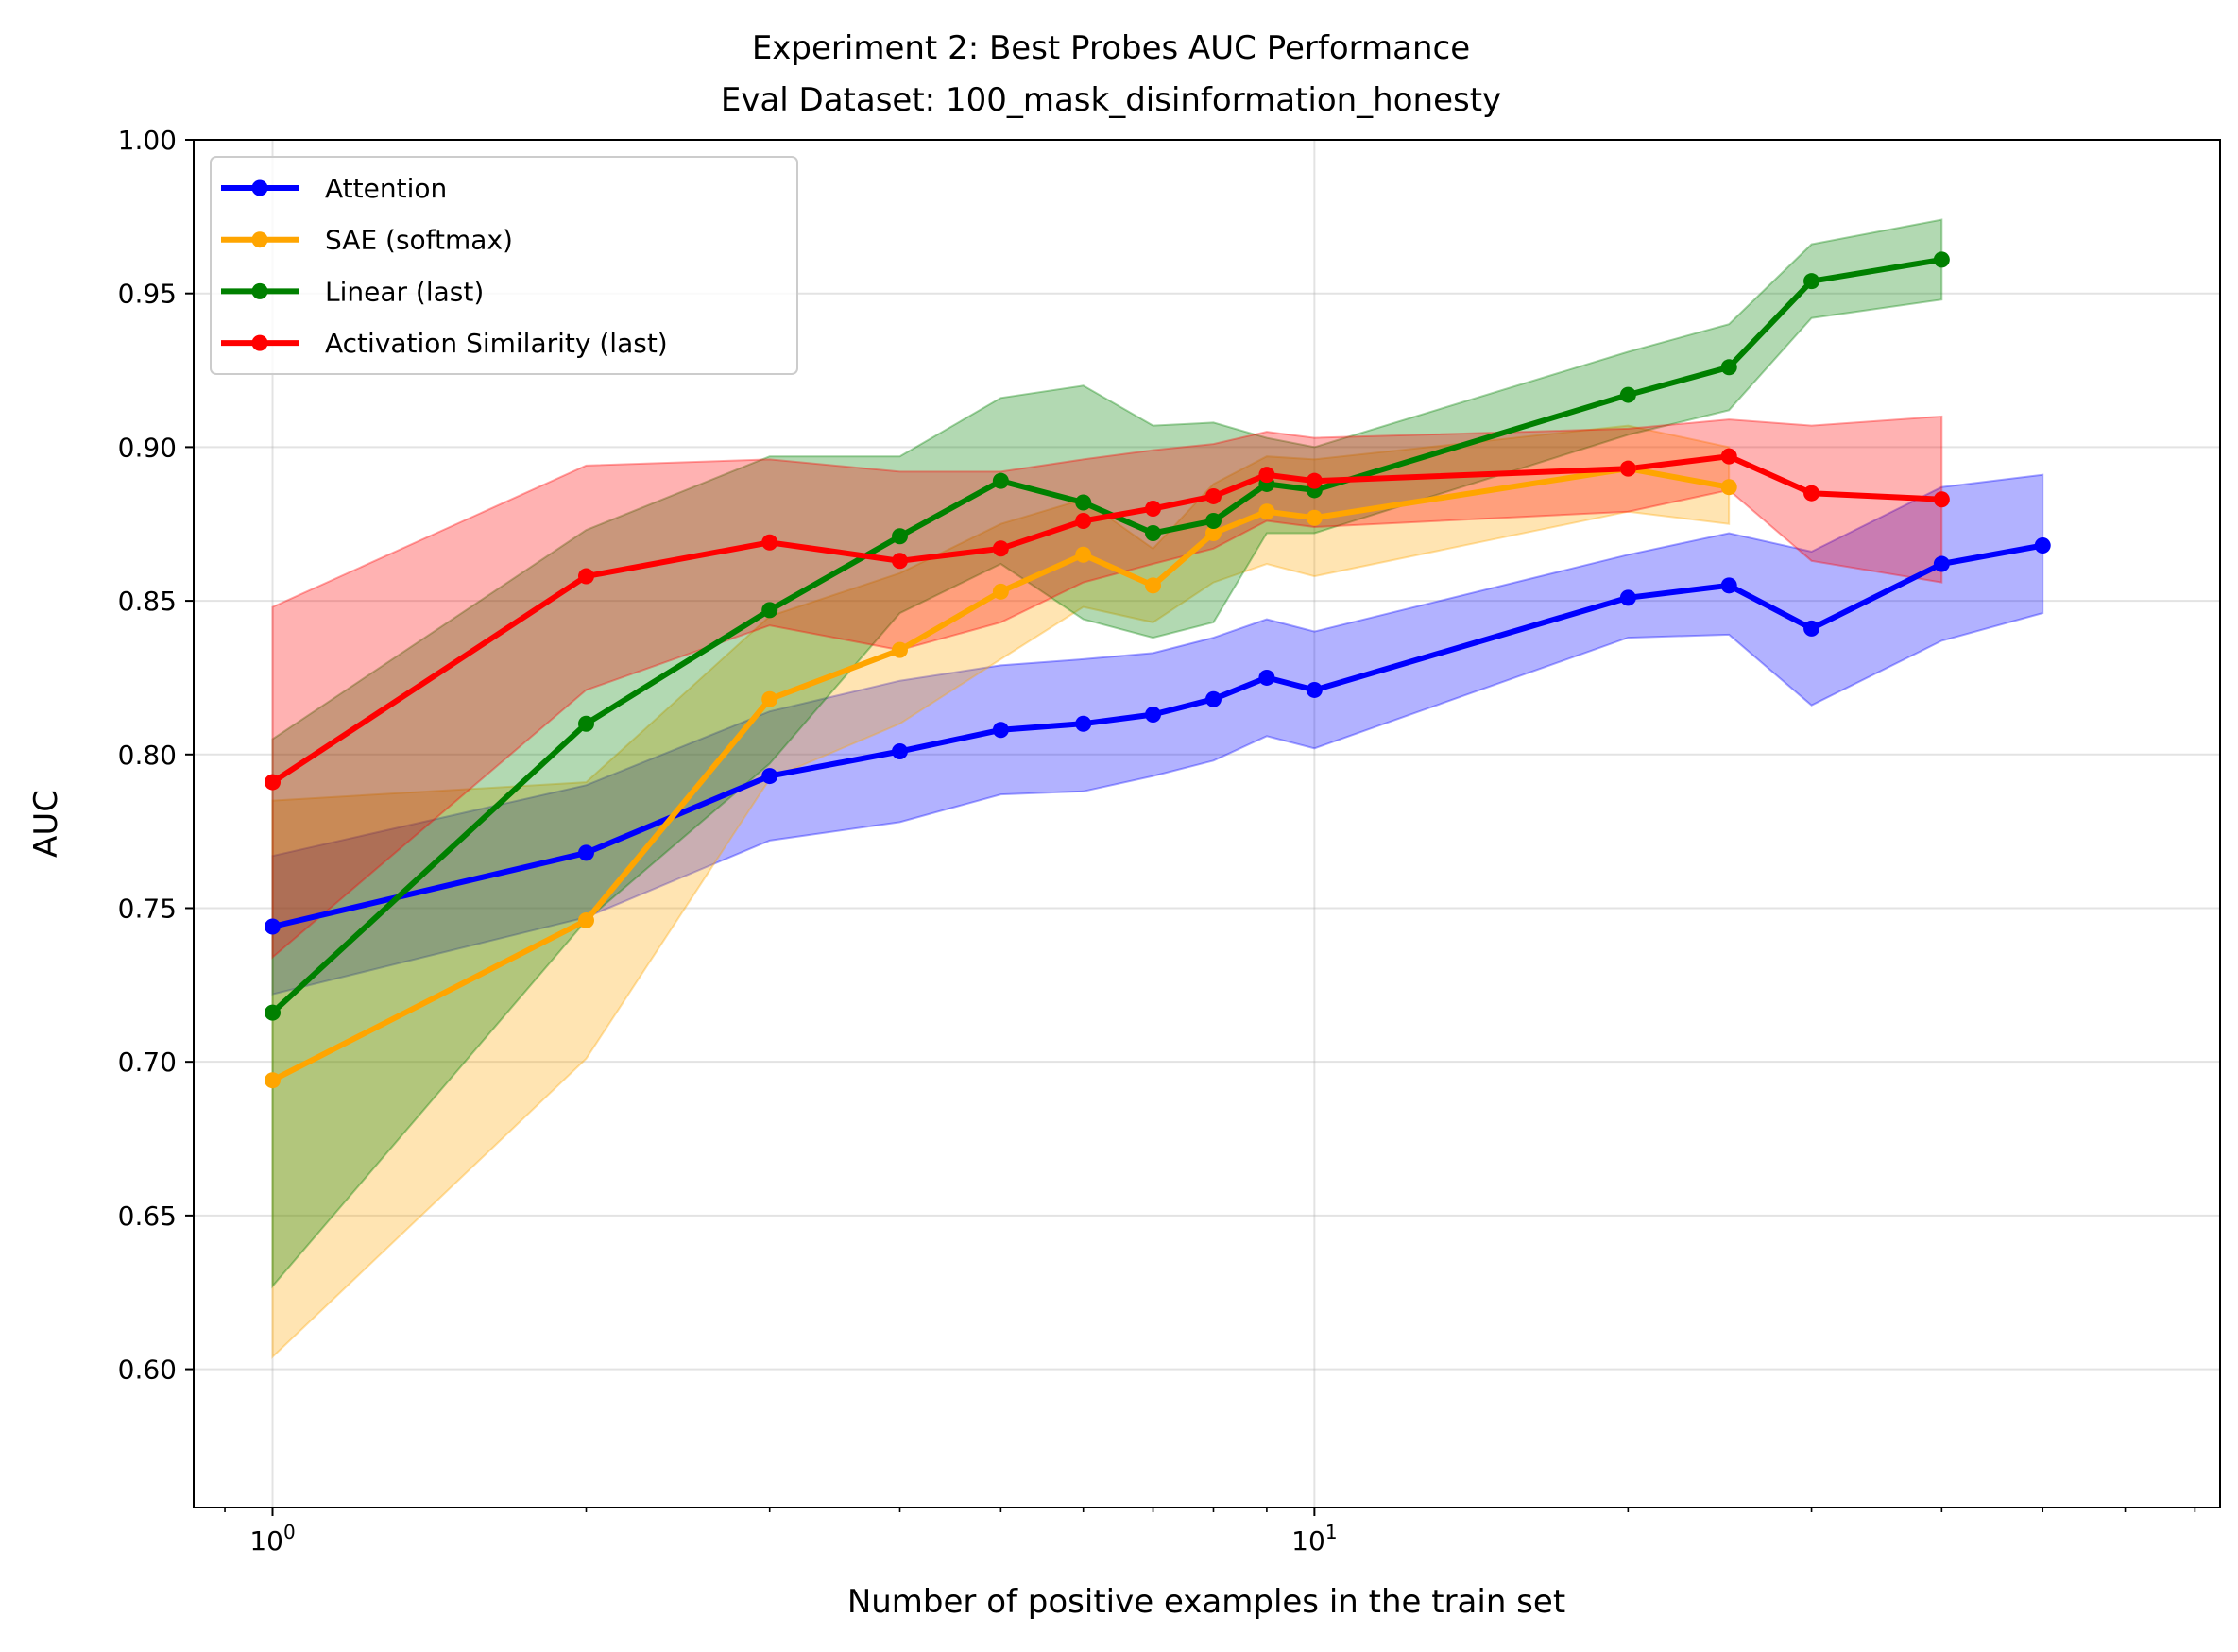  What do you see at coordinates (147, 140) in the screenshot?
I see `y-tick-label: 1.00` at bounding box center [147, 140].